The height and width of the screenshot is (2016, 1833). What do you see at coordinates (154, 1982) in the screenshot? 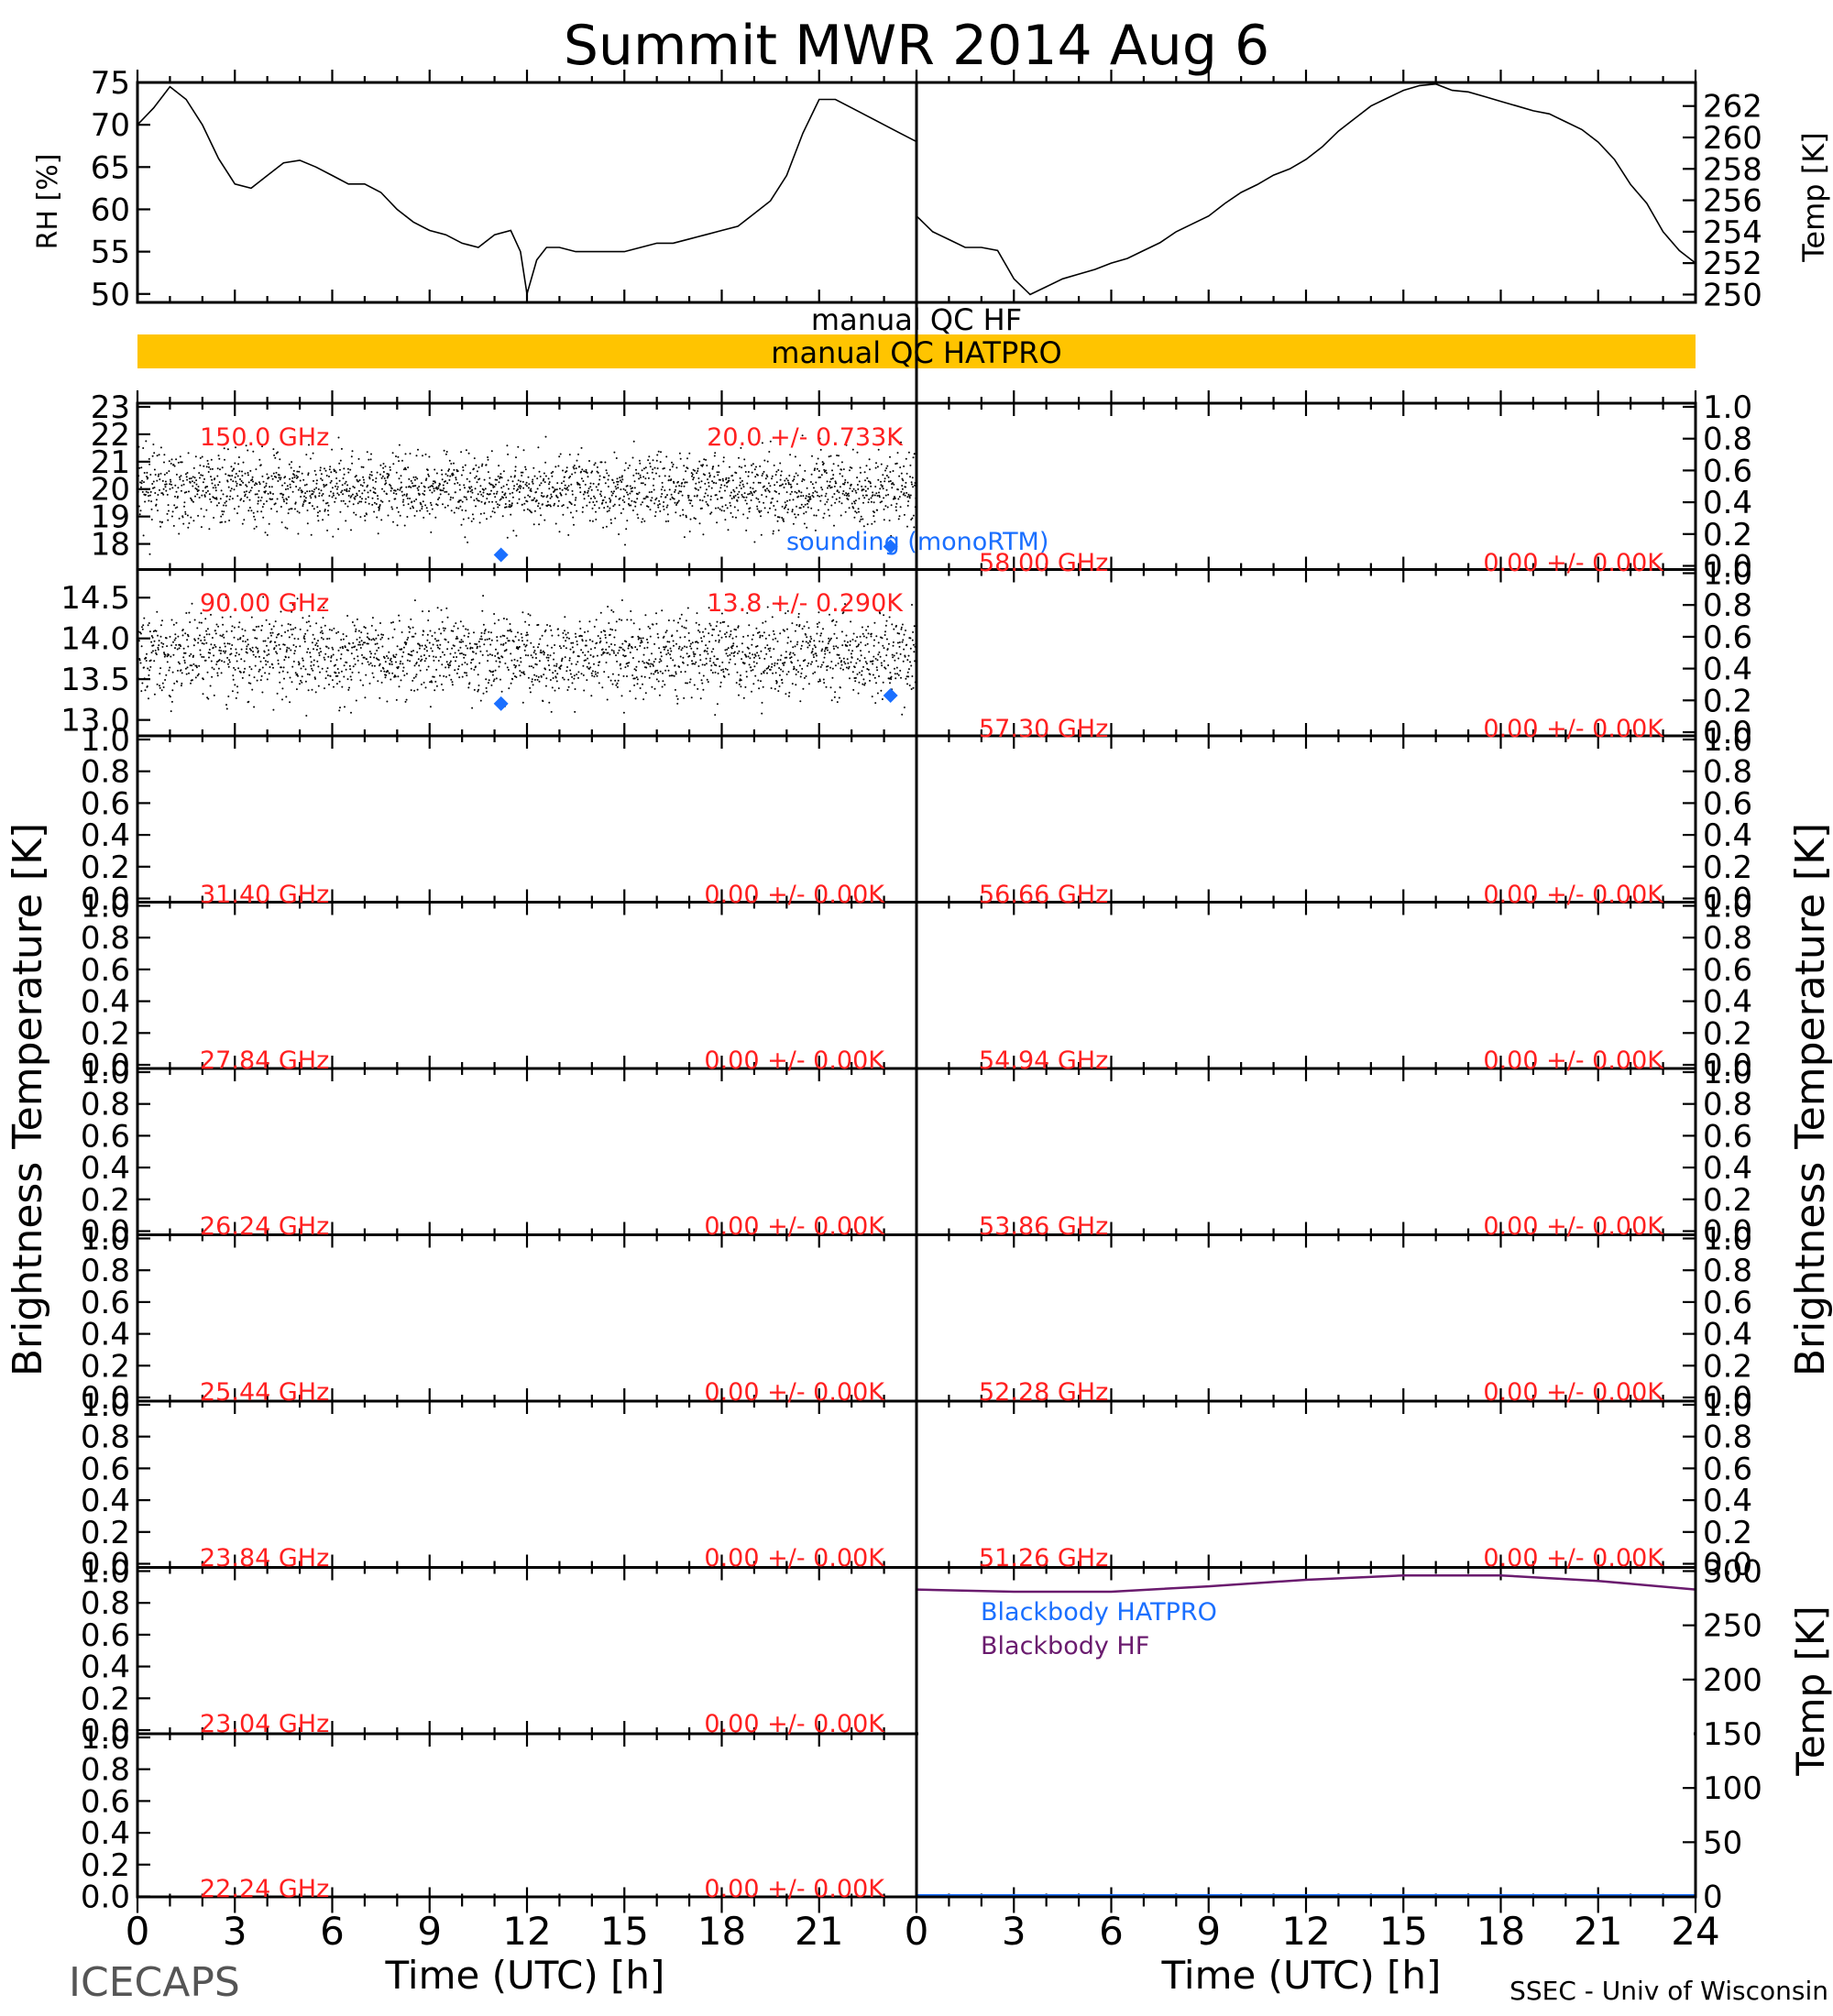
I see `footer-left: ICECAPS` at bounding box center [154, 1982].